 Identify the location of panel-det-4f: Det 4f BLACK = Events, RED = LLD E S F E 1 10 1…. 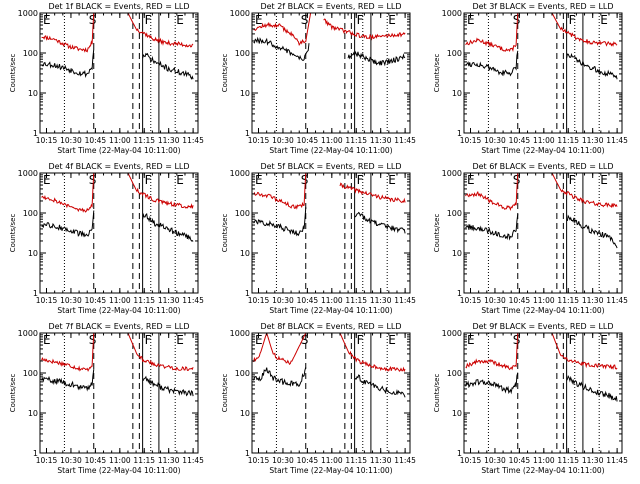
(106, 238).